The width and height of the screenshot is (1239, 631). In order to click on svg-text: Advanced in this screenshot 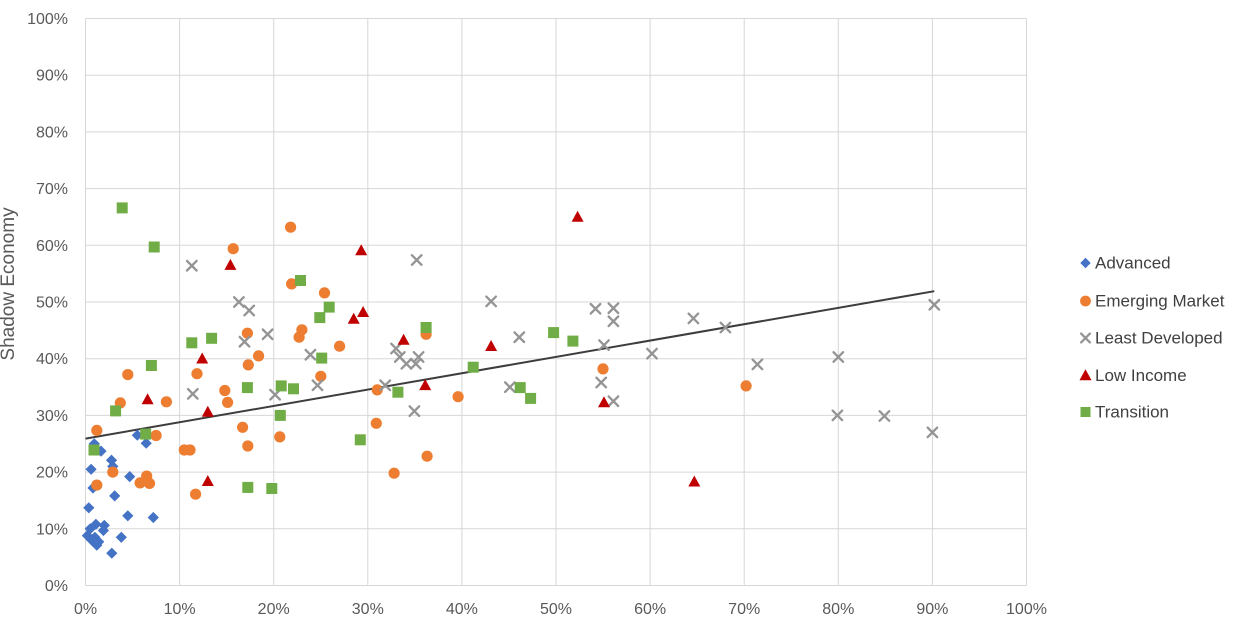, I will do `click(1133, 263)`.